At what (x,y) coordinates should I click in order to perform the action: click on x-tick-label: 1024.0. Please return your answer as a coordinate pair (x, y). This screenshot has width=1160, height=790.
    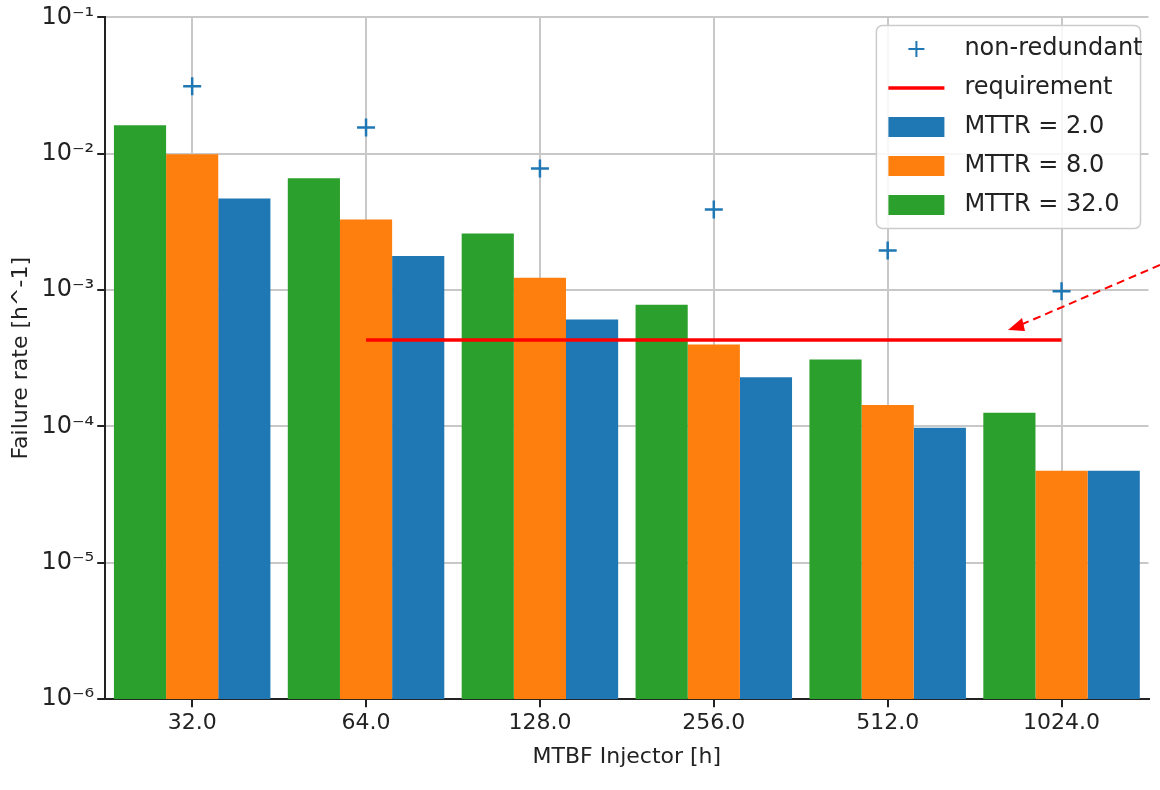
    Looking at the image, I should click on (1062, 722).